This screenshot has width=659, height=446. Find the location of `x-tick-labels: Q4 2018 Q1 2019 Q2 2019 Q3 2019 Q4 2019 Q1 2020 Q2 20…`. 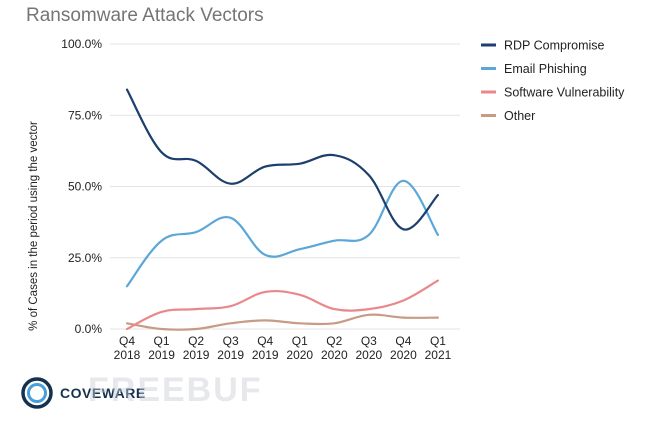

x-tick-labels: Q4 2018 Q1 2019 Q2 2019 Q3 2019 Q4 2019 Q1 2020 Q2 20… is located at coordinates (283, 348).